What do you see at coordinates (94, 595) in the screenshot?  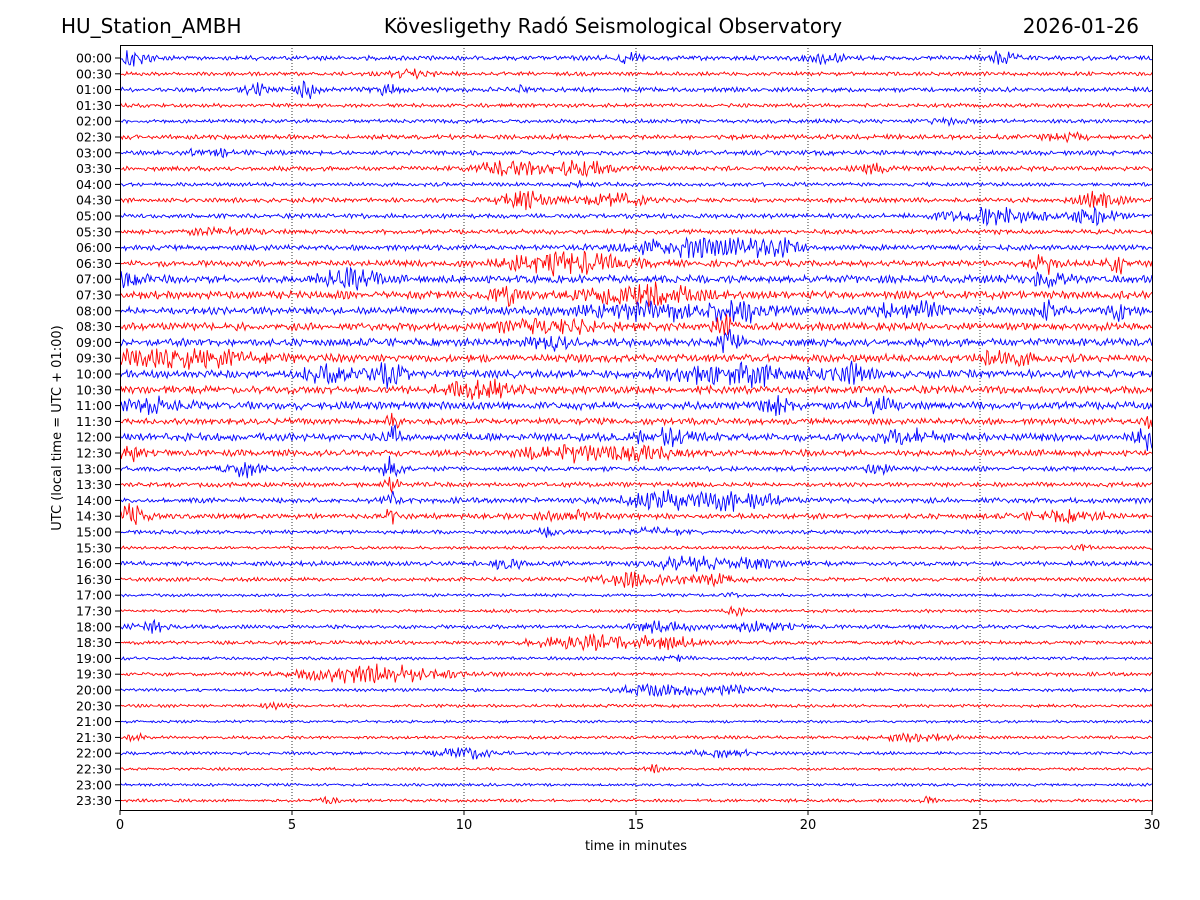 I see `y-tick-label: 17:00` at bounding box center [94, 595].